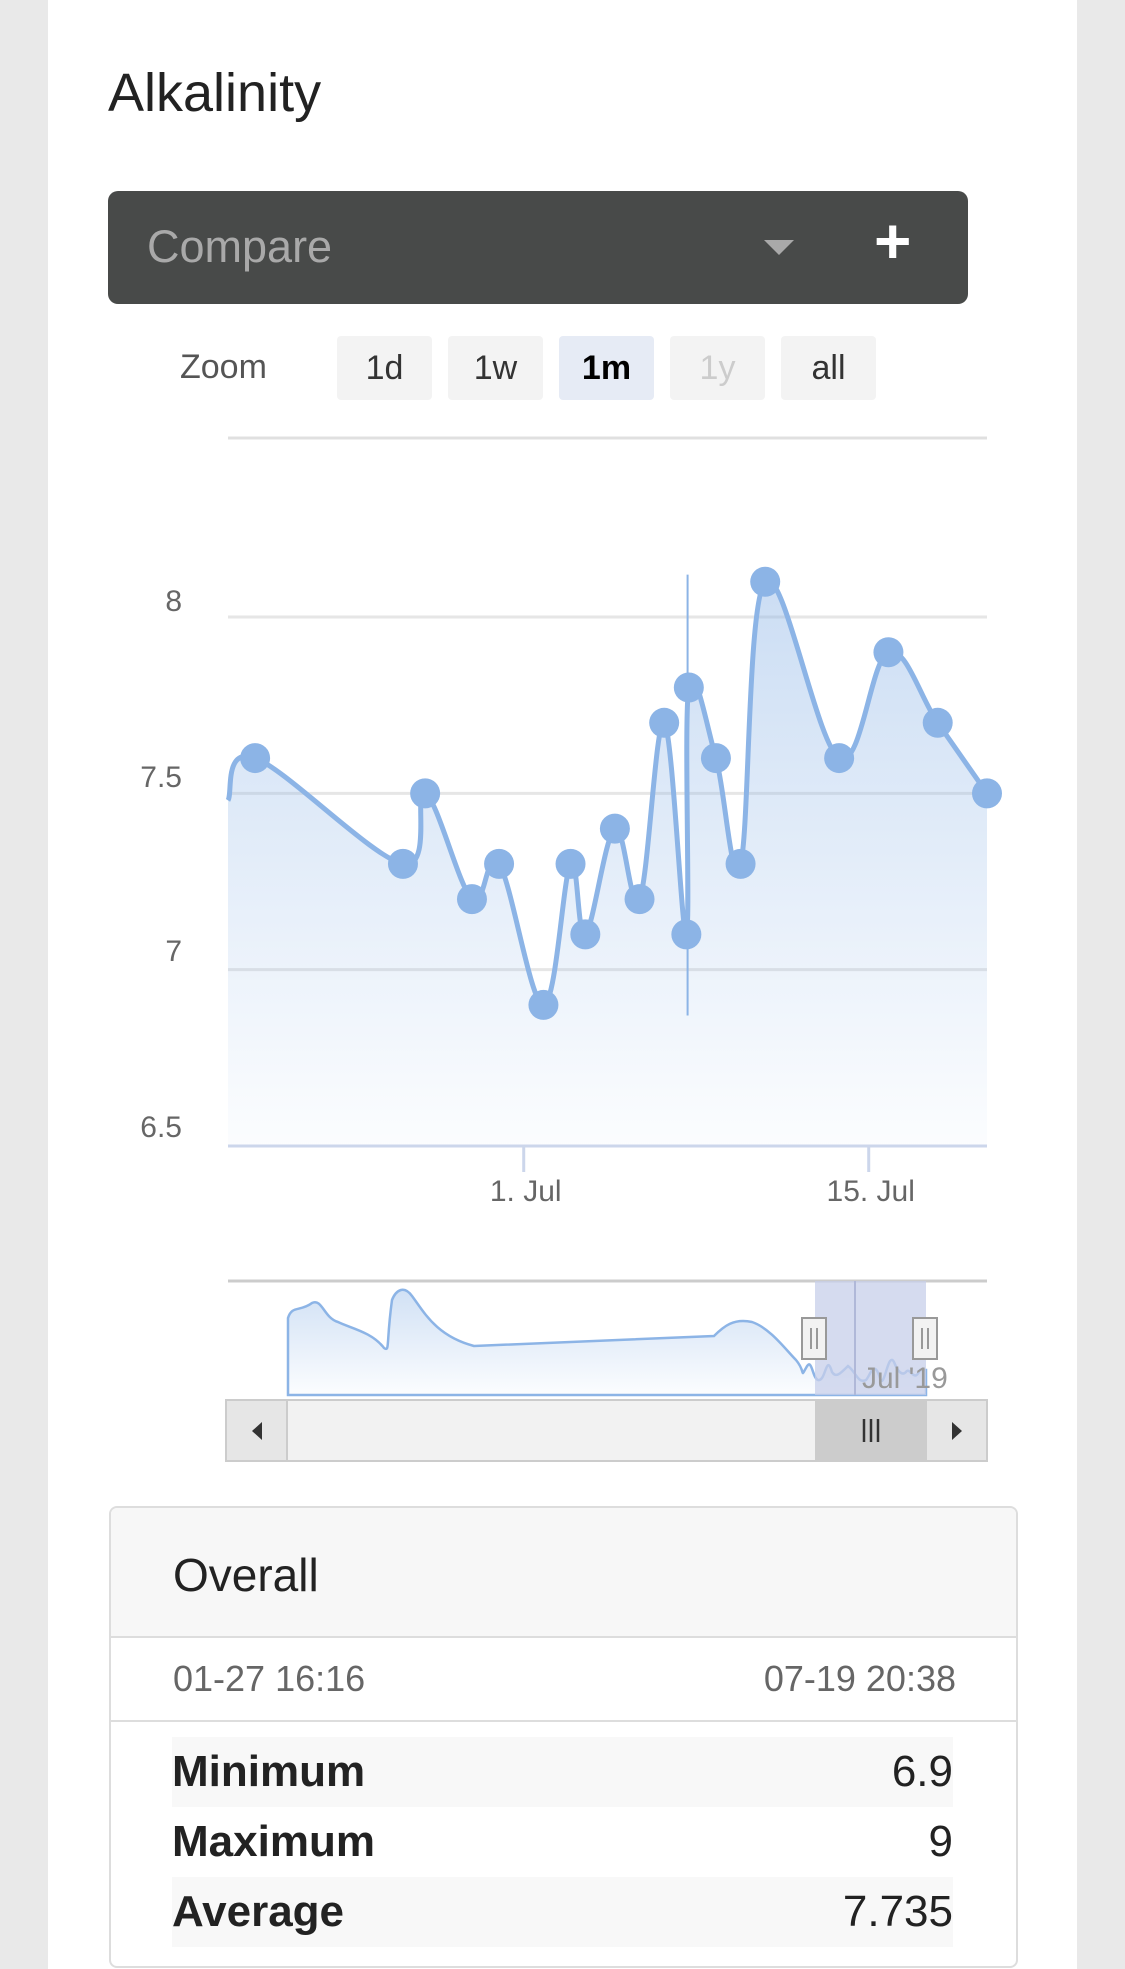 Image resolution: width=1125 pixels, height=1969 pixels. I want to click on compare-placeholder: Compare, so click(240, 246).